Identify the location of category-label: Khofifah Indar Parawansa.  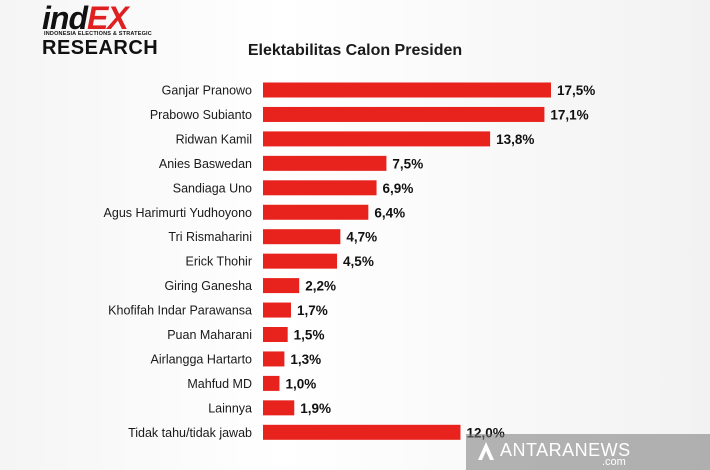
(180, 311).